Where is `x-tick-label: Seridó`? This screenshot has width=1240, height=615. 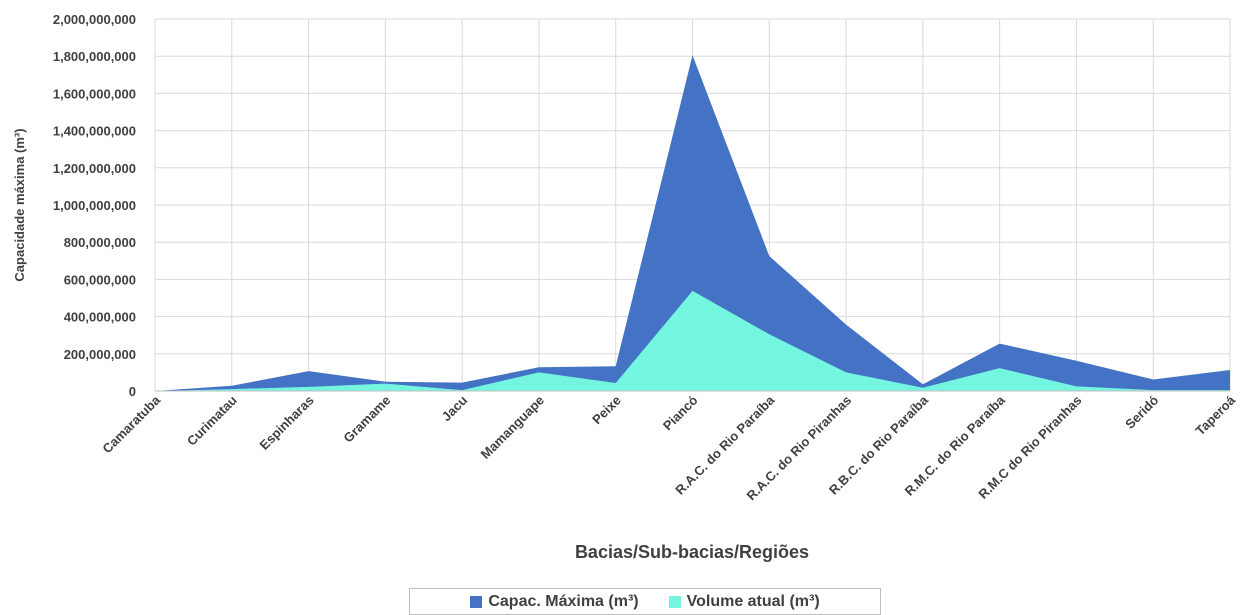 x-tick-label: Seridó is located at coordinates (1141, 411).